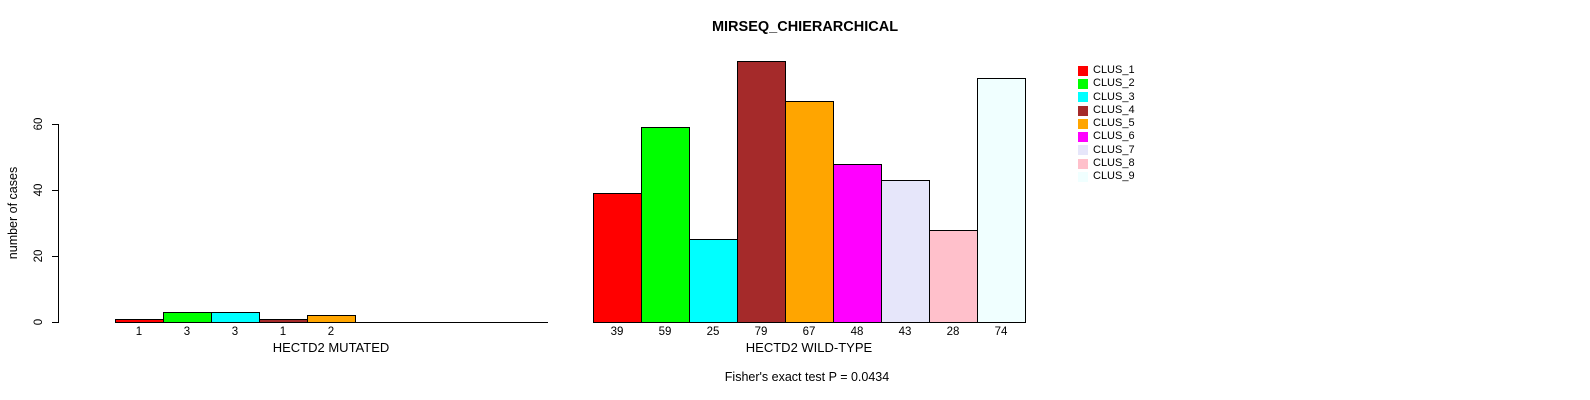 The image size is (1590, 400). What do you see at coordinates (1114, 96) in the screenshot?
I see `legend-label: CLUS_3` at bounding box center [1114, 96].